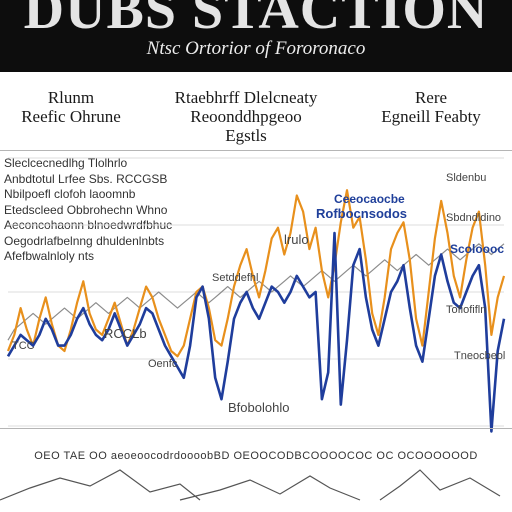 Image resolution: width=512 pixels, height=512 pixels. Describe the element at coordinates (477, 249) in the screenshot. I see `chart-annotation-blue: Scoloooc` at that location.